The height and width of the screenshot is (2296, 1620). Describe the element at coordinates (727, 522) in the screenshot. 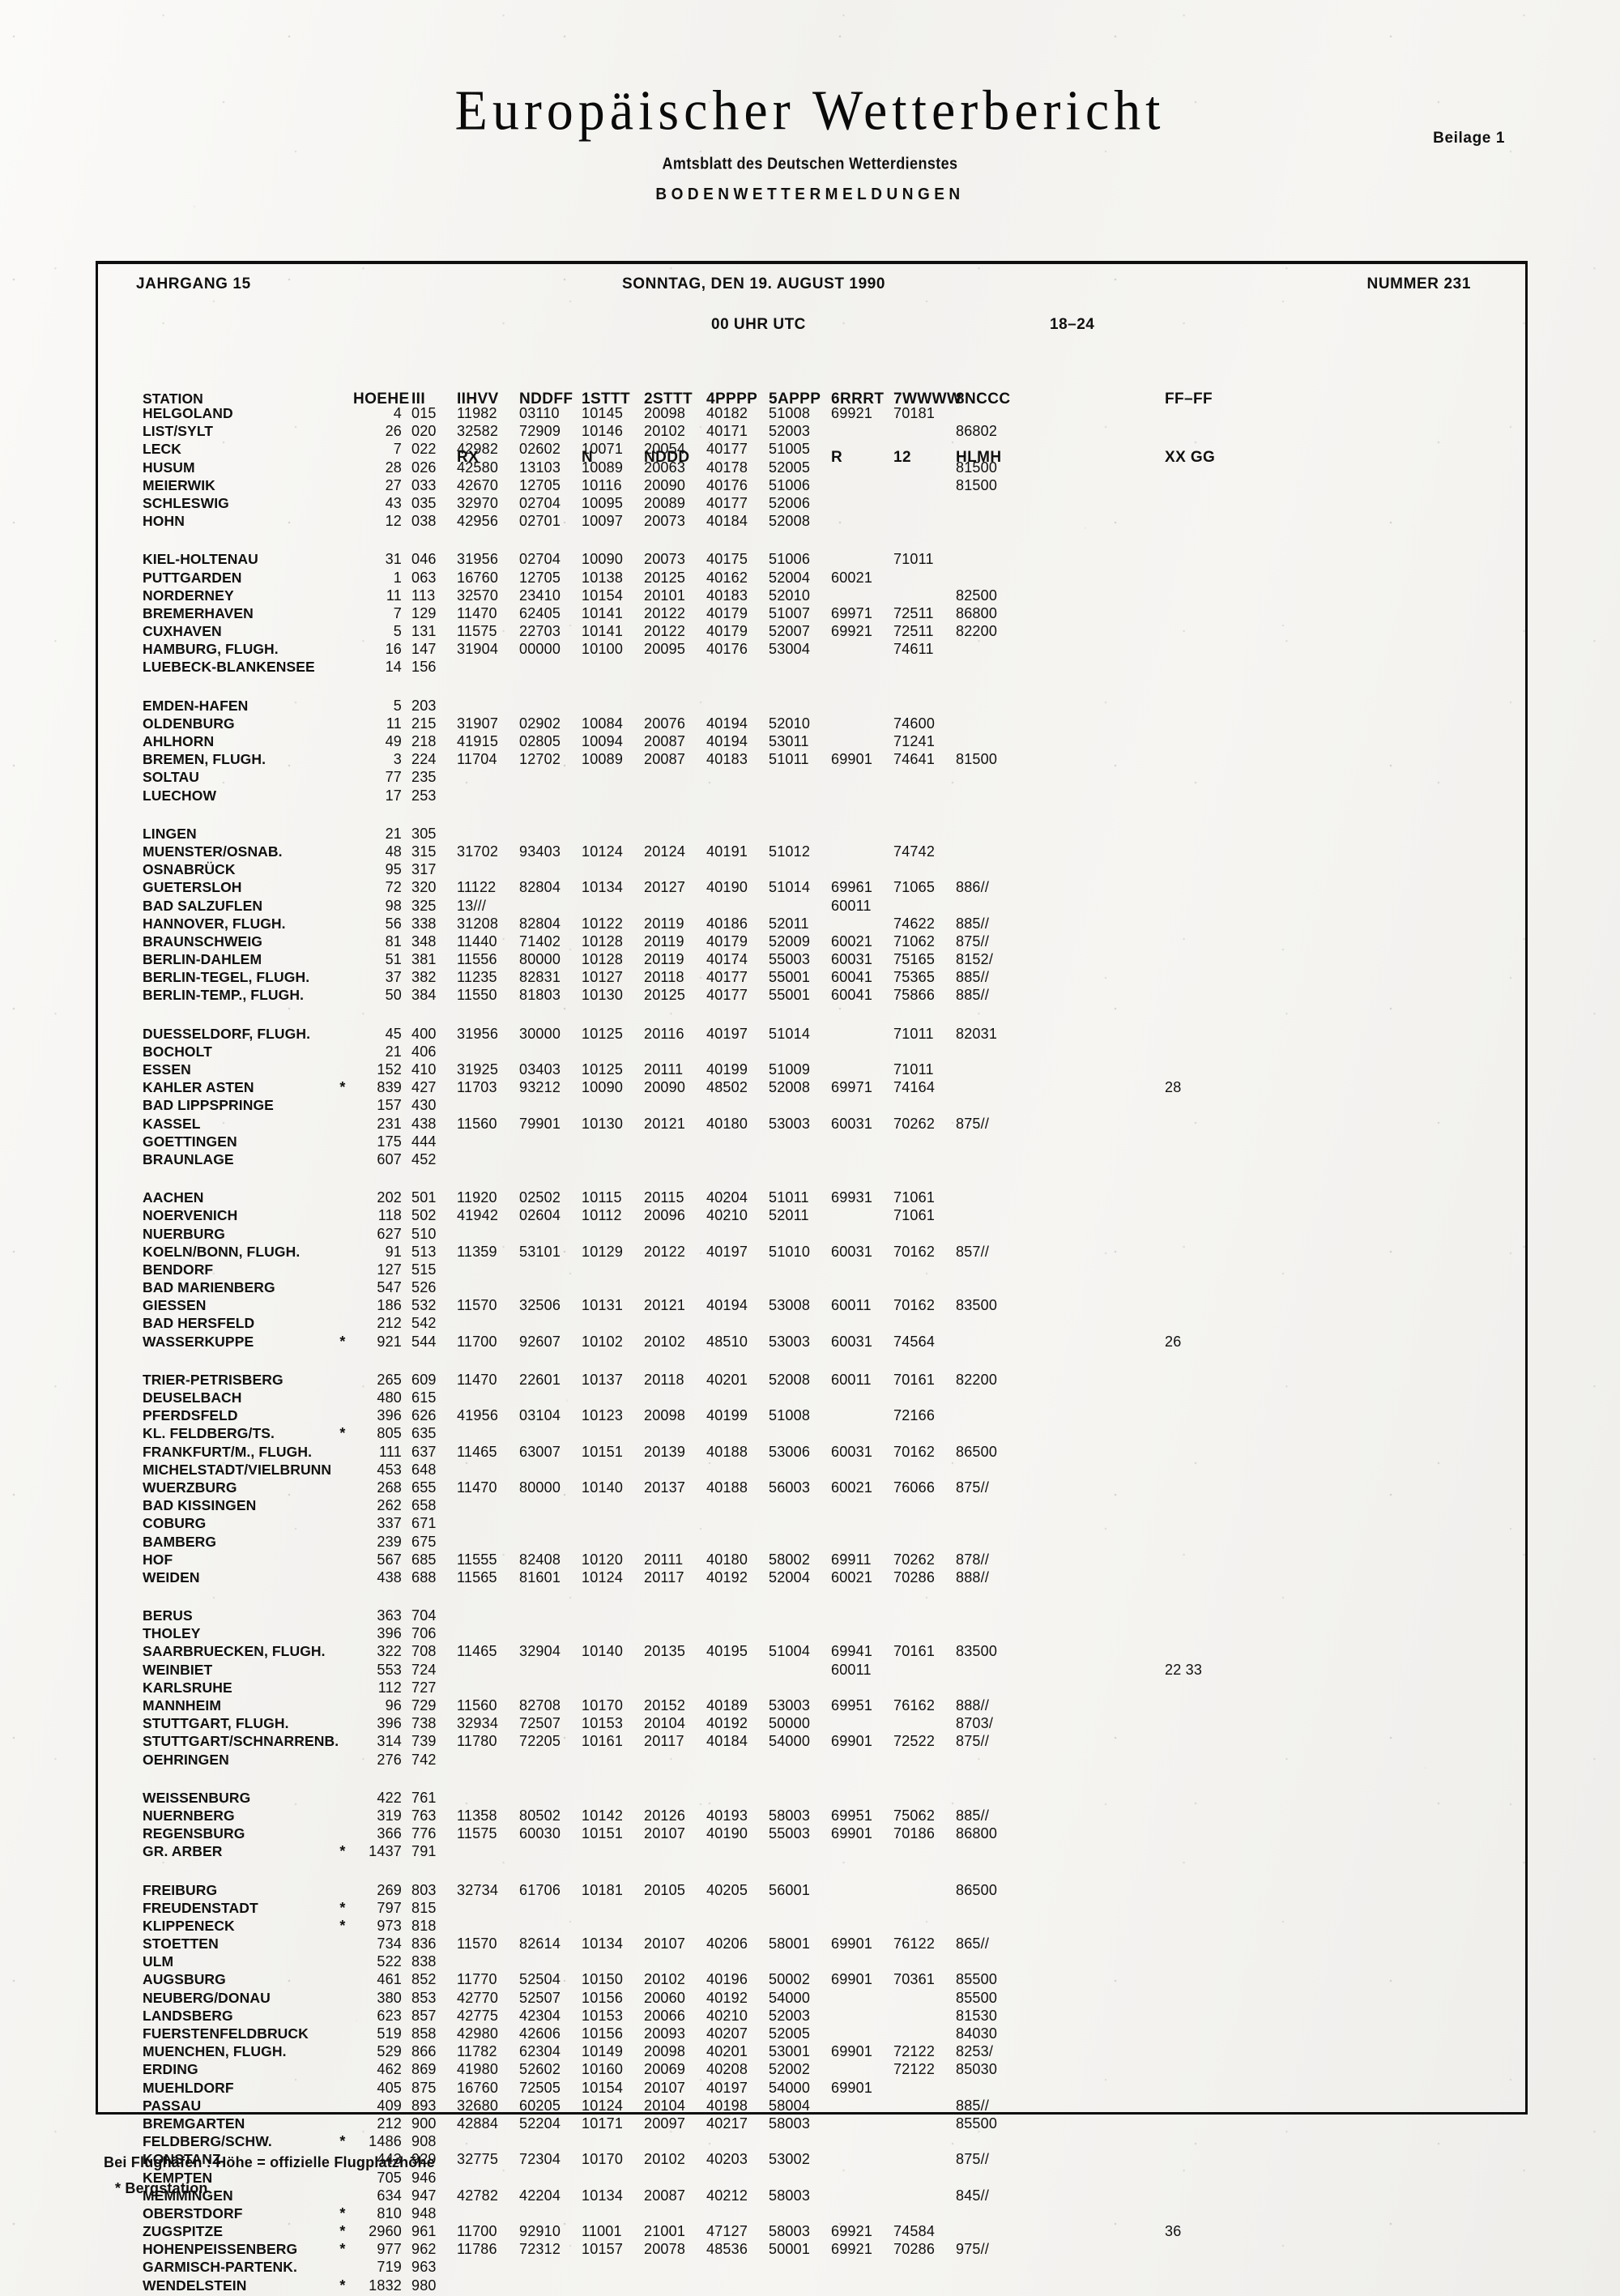

I see `group-4pppp: 40184` at that location.